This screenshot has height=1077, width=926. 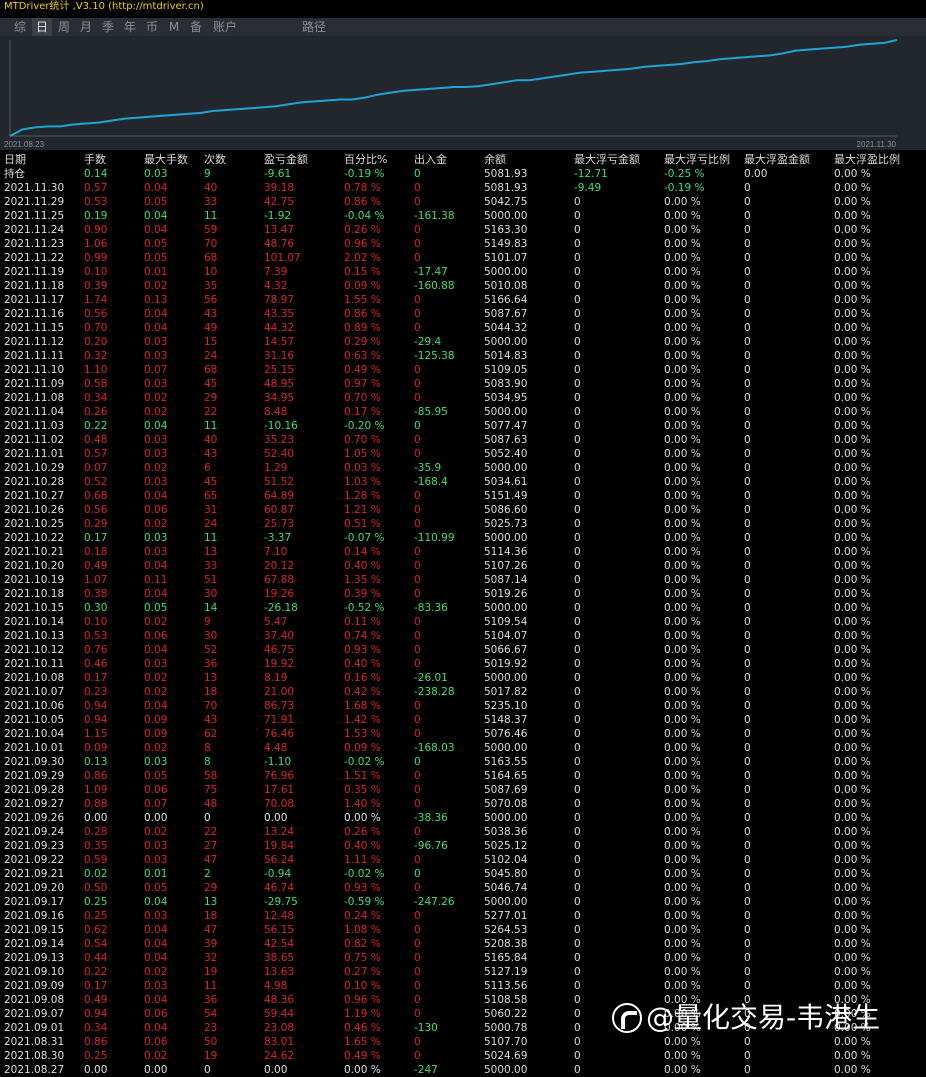 I want to click on header-deposit-withdraw: 出入金, so click(x=430, y=159).